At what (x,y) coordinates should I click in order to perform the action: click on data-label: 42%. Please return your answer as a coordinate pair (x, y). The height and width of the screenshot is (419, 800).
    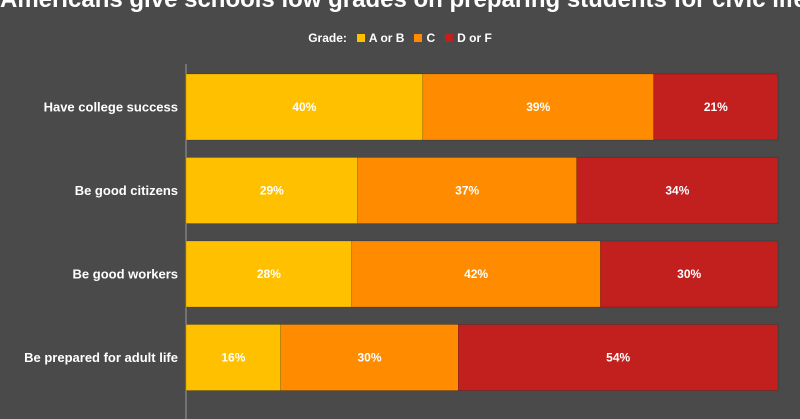
    Looking at the image, I should click on (476, 274).